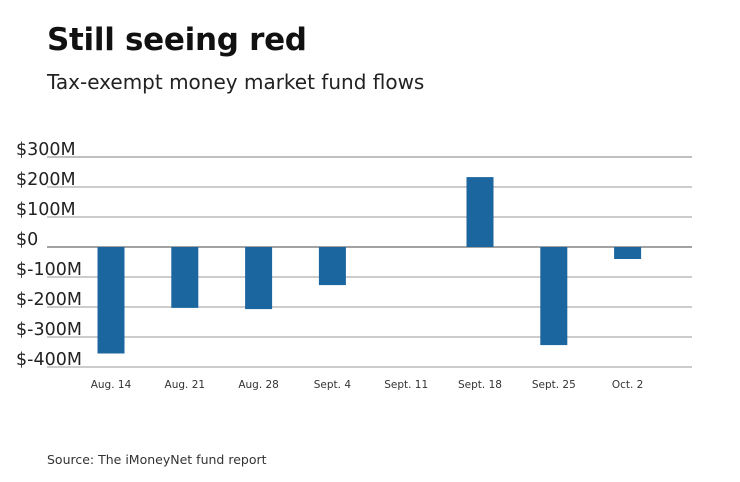 The width and height of the screenshot is (740, 482). What do you see at coordinates (406, 385) in the screenshot?
I see `x-tick-label: Sept. 11` at bounding box center [406, 385].